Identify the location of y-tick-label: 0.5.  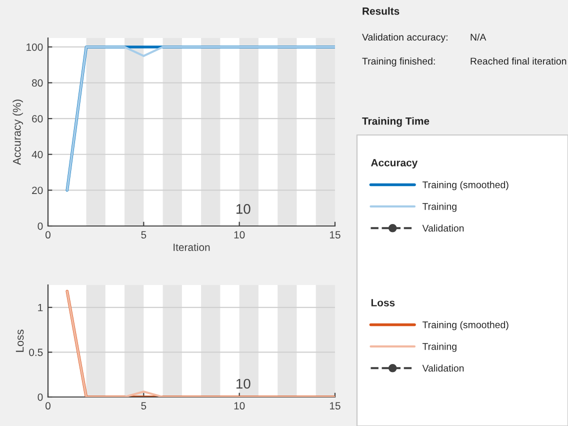
(36, 352).